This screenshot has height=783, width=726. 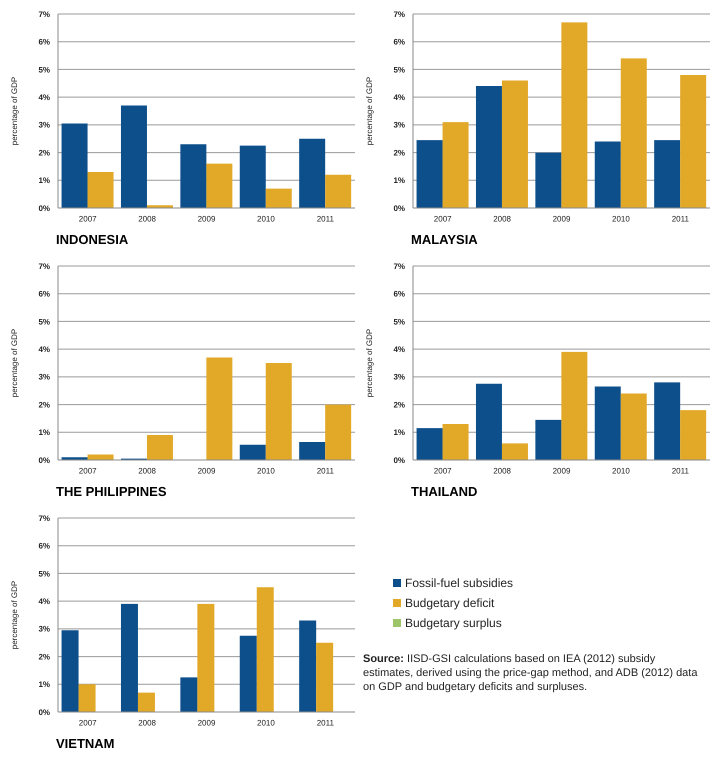 What do you see at coordinates (530, 673) in the screenshot?
I see `source-note: Source: IISD-GSI calculations based on IEA (2012) subsidy estimates, derived using the price-gap method, and ADB (2012) data on GDP and budgetary deficits and surpluses.` at bounding box center [530, 673].